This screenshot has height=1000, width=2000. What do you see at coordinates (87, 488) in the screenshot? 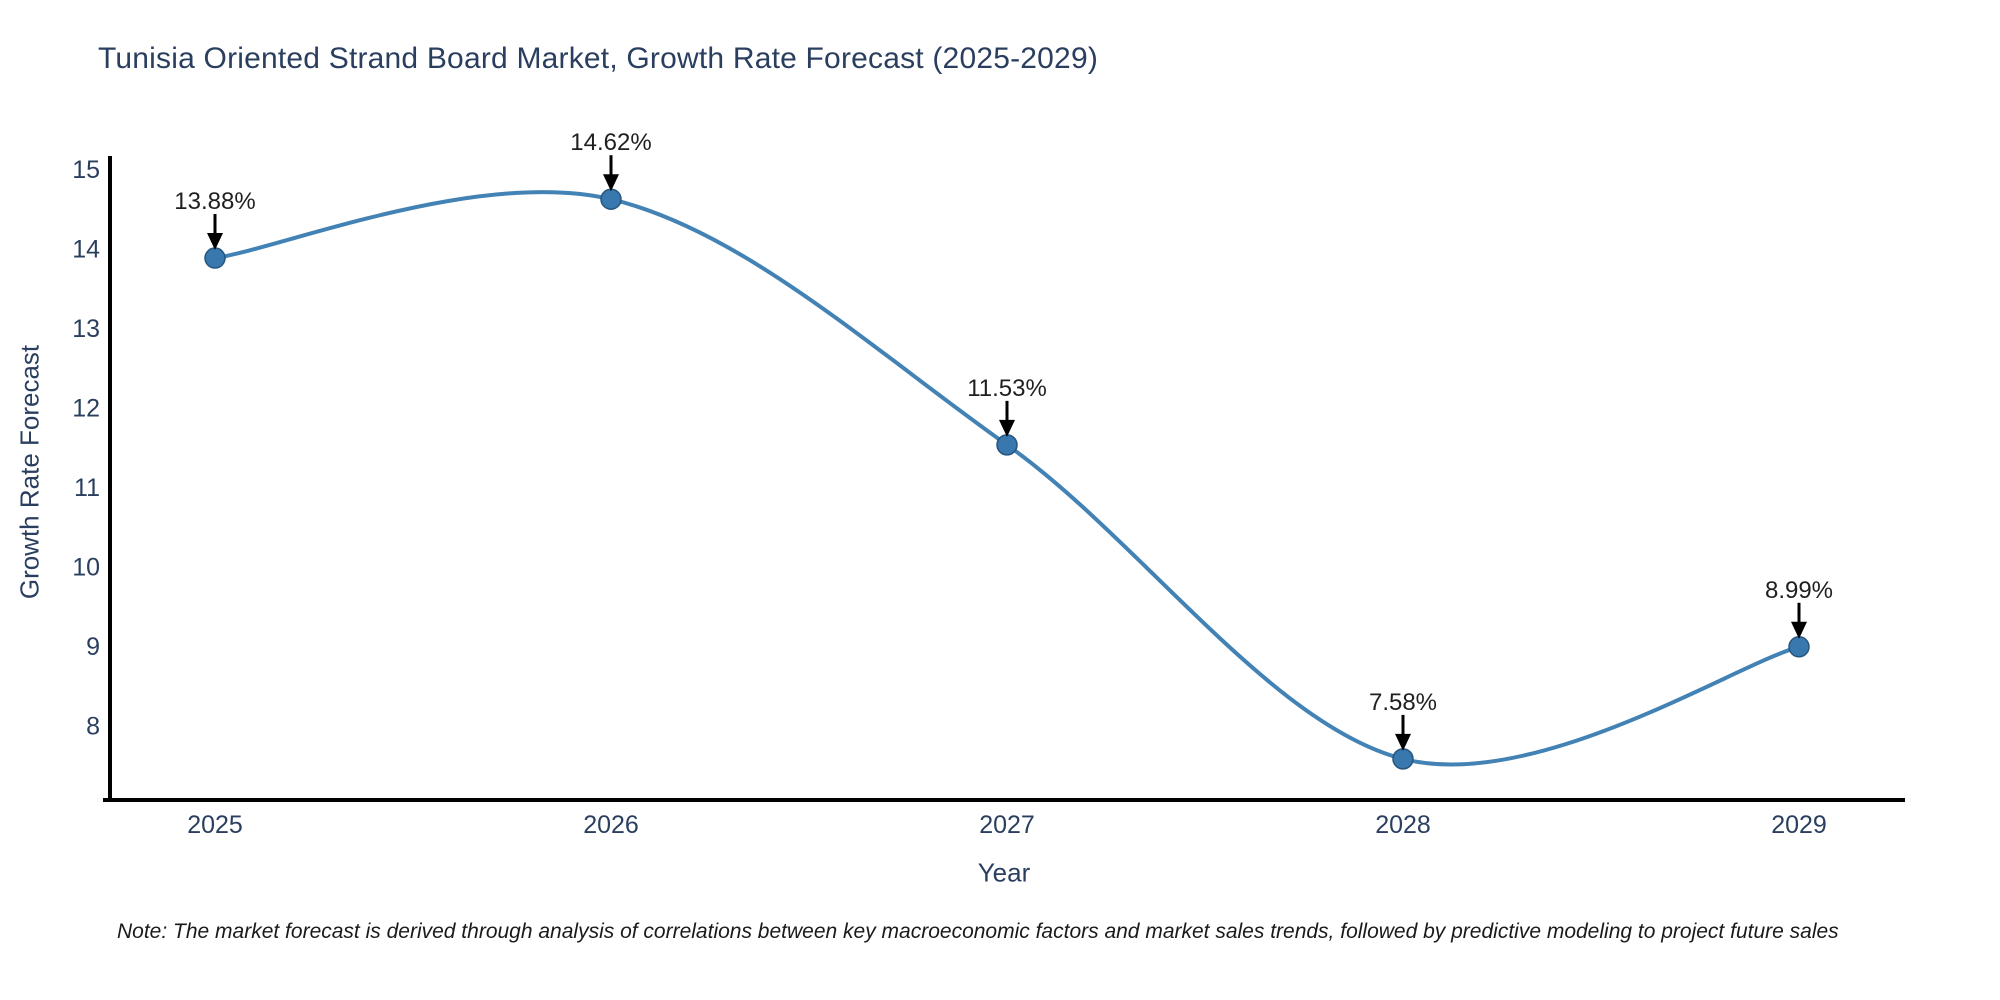
I see `y-tick-label: 11` at bounding box center [87, 488].